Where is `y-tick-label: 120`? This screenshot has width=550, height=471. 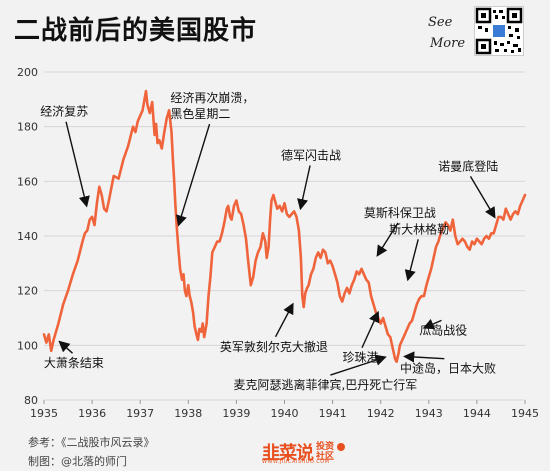 y-tick-label: 120 is located at coordinates (27, 291).